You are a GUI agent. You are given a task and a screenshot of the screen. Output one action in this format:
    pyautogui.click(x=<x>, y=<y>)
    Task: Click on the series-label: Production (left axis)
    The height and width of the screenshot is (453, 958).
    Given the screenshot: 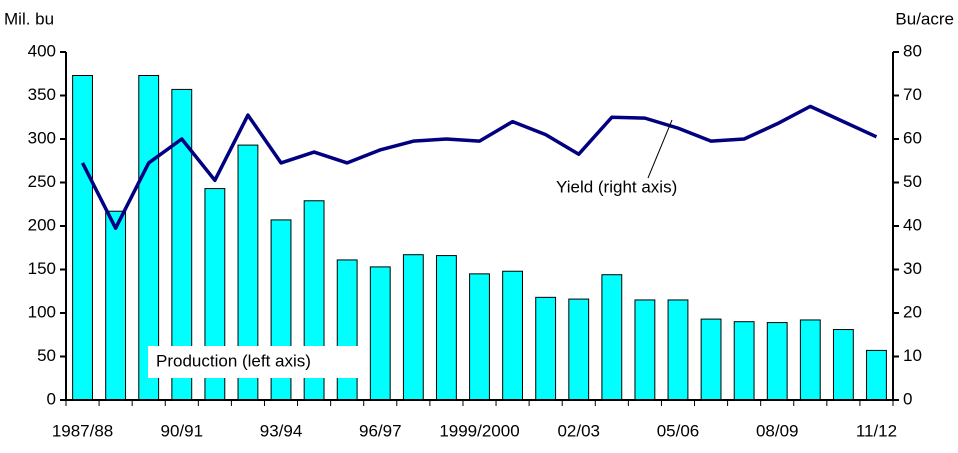 What is the action you would take?
    pyautogui.click(x=233, y=360)
    